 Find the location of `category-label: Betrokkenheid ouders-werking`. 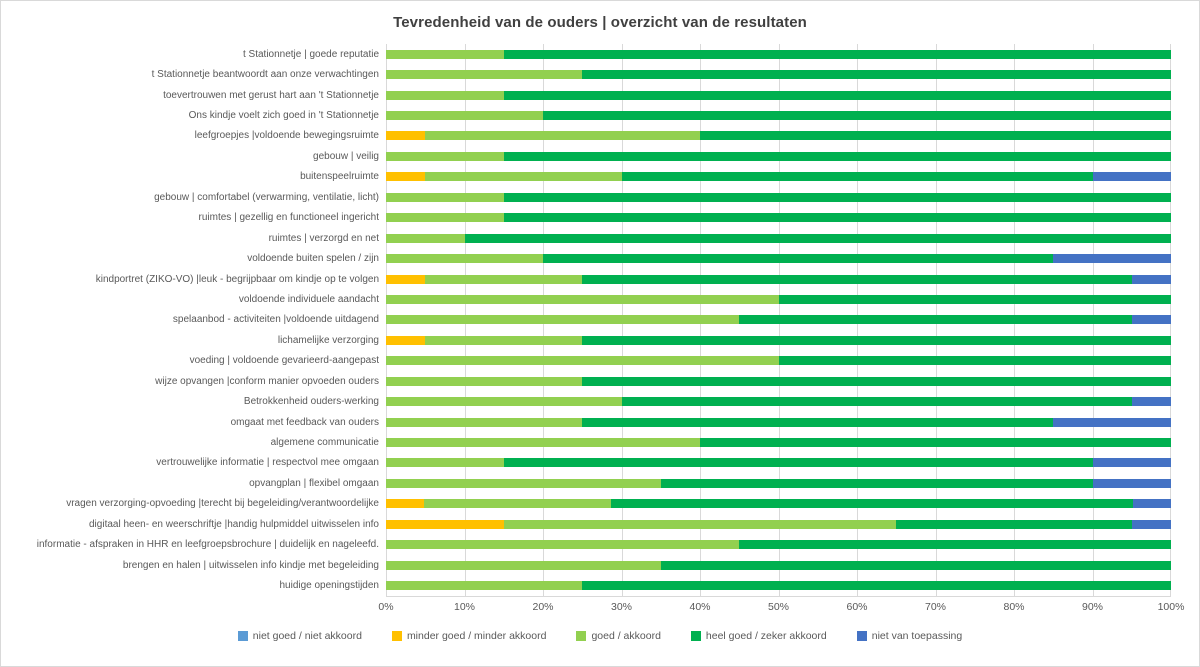

category-label: Betrokkenheid ouders-werking is located at coordinates (311, 402).